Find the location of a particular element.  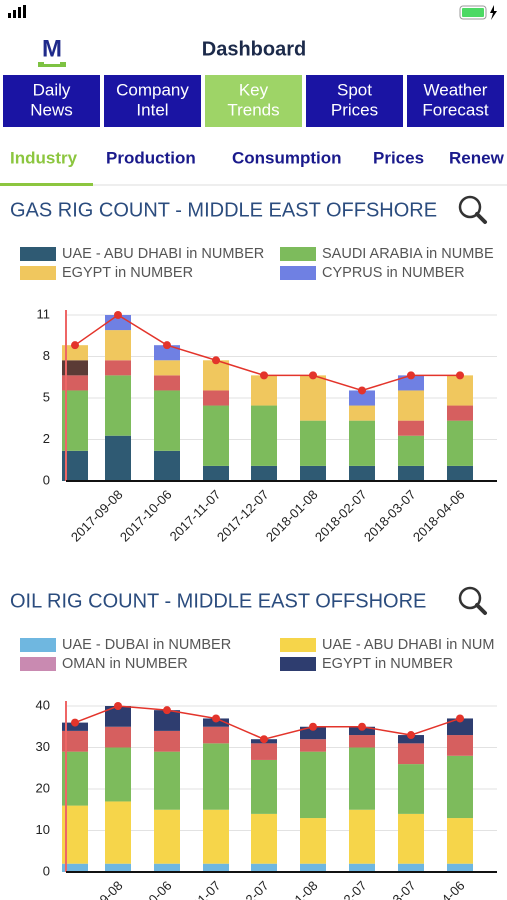

subtab-label: Industry is located at coordinates (44, 157).